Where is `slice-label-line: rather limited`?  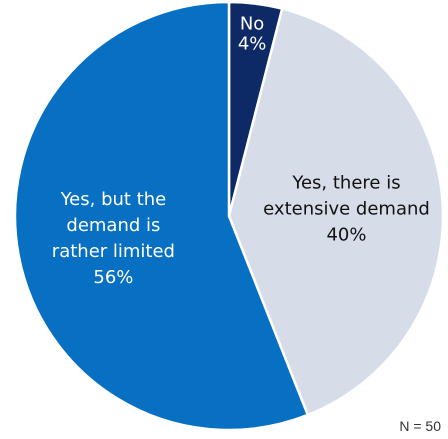 slice-label-line: rather limited is located at coordinates (113, 251).